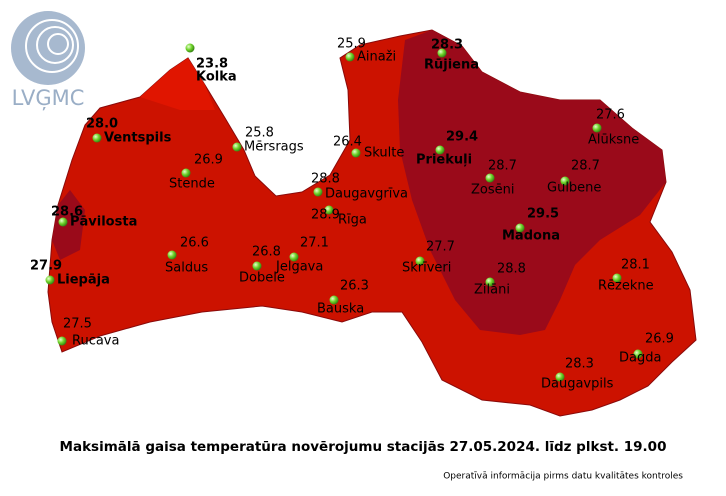 Image resolution: width=726 pixels, height=496 pixels. What do you see at coordinates (95, 341) in the screenshot?
I see `station-name: Rucava` at bounding box center [95, 341].